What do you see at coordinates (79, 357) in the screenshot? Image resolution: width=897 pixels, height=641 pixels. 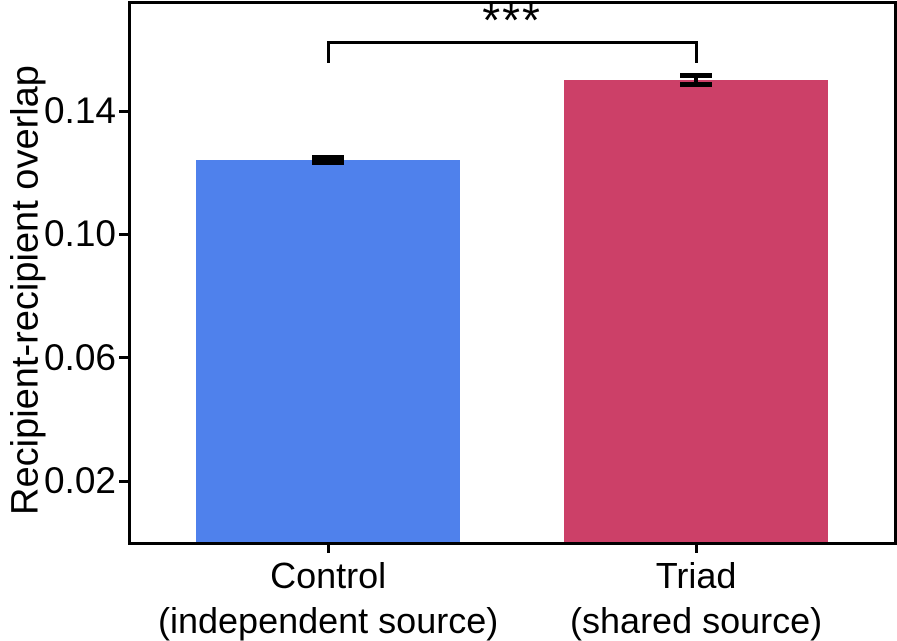 I see `y-tick-label: 0.06` at bounding box center [79, 357].